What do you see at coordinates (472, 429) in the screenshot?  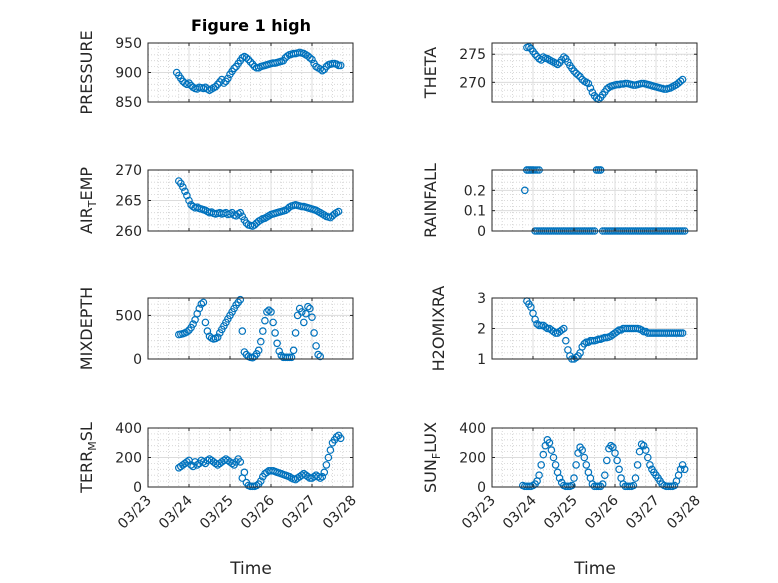 I see `y-tick-label: 400` at bounding box center [472, 429].